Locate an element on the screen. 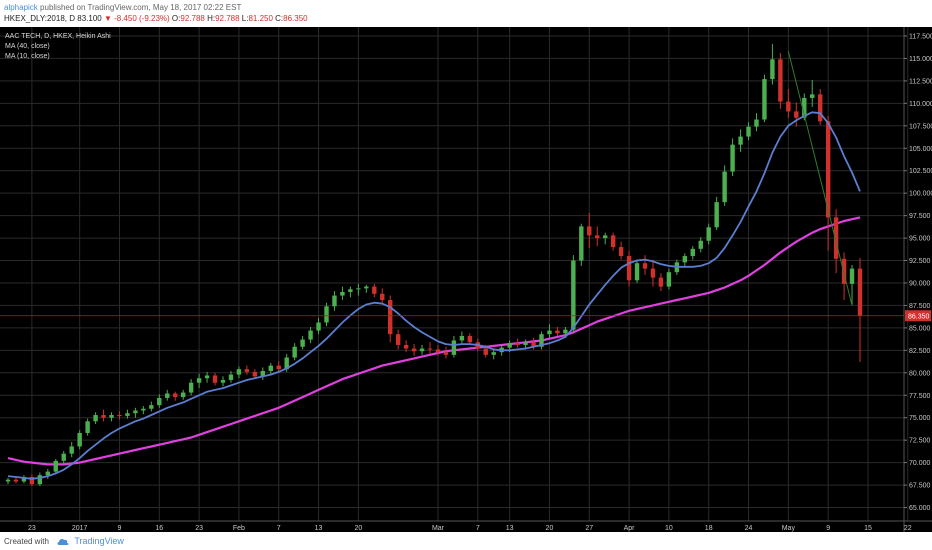 This screenshot has width=932, height=550. author-link: alphapick is located at coordinates (21, 7).